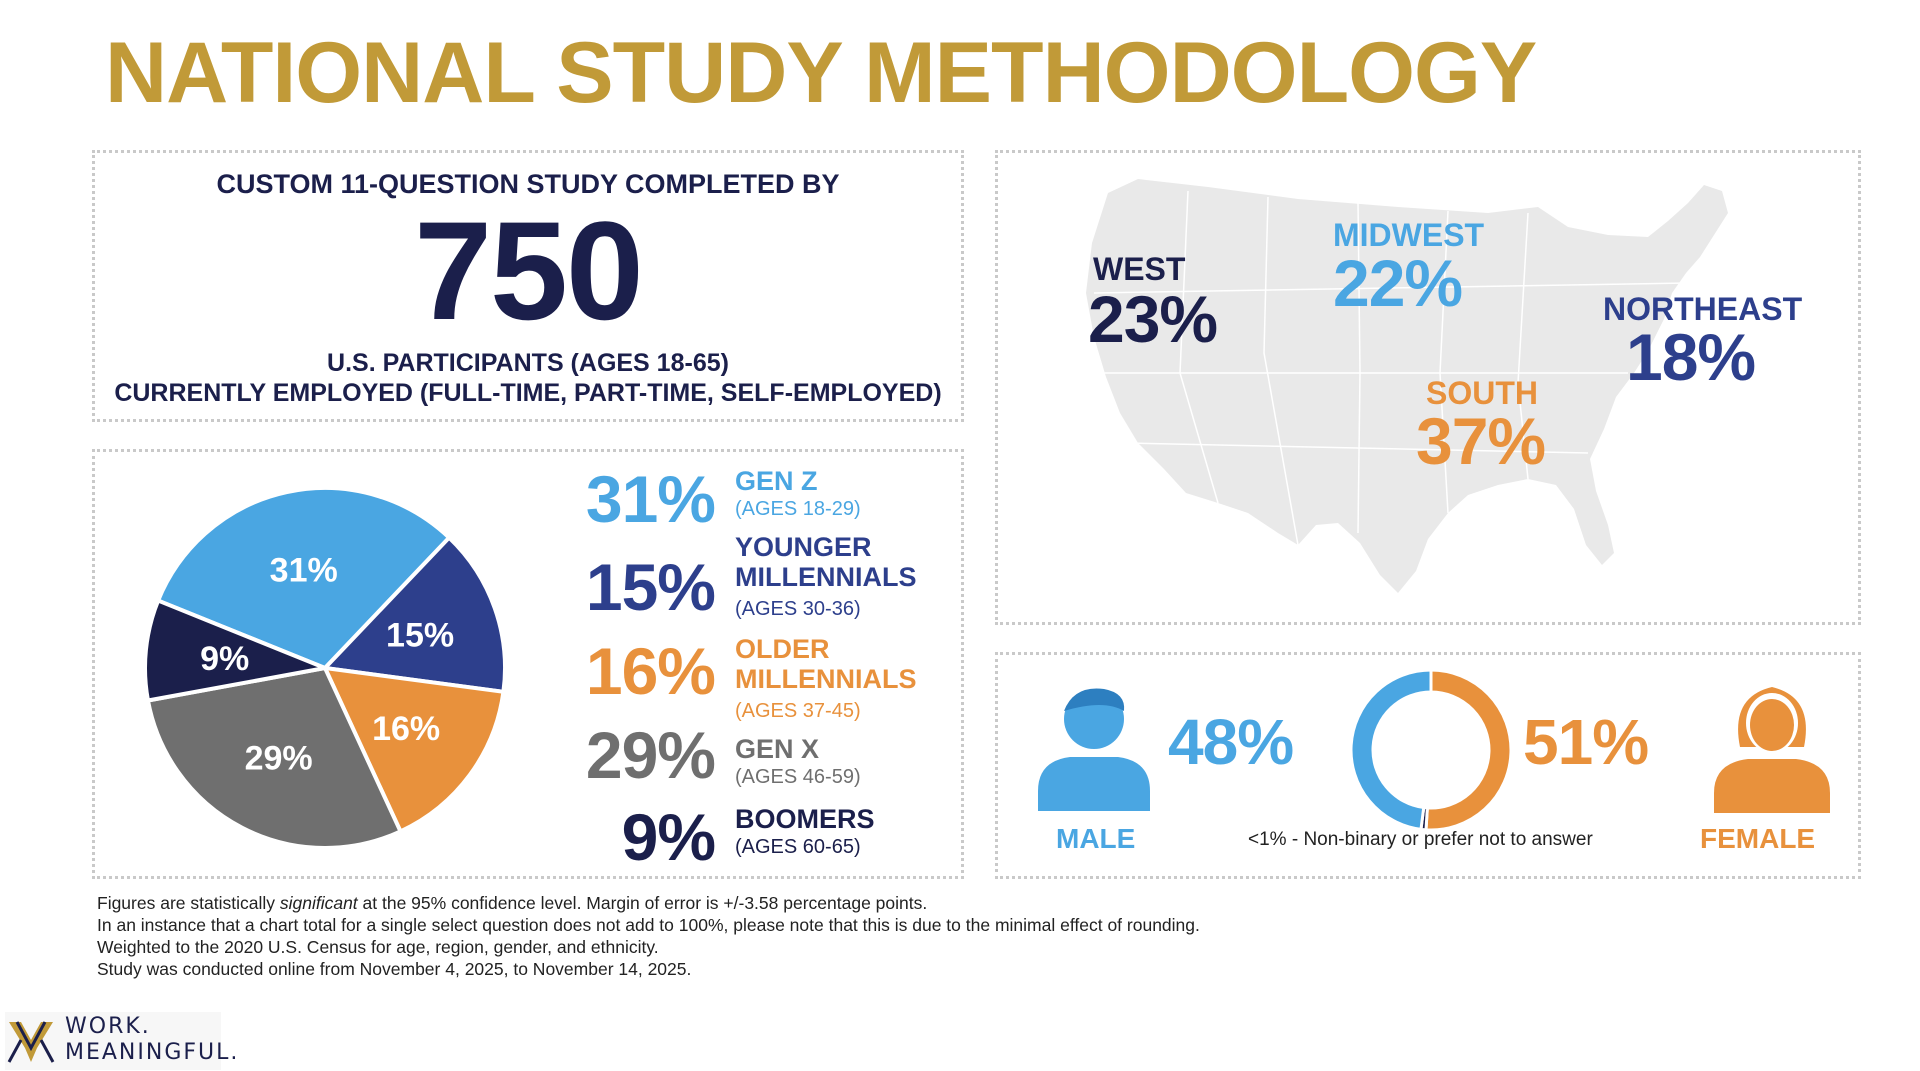  Describe the element at coordinates (798, 609) in the screenshot. I see `legend-ages-younger-millennials: (AGES 30-36)` at that location.